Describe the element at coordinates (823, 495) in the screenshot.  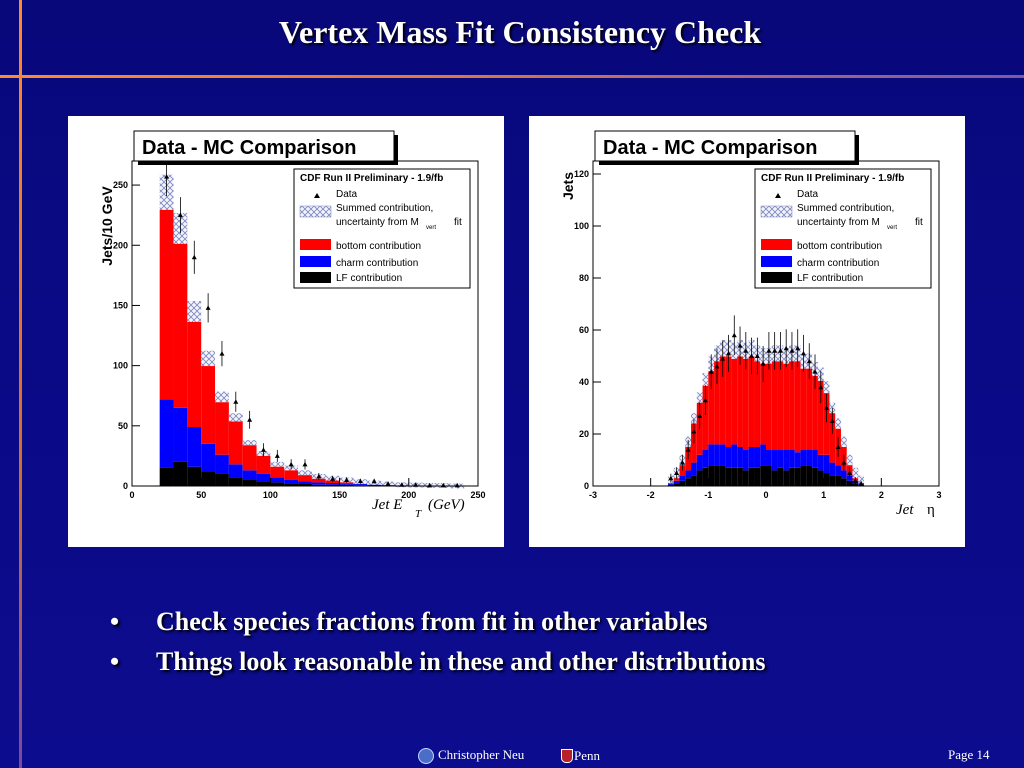
I see `x-tick-label: 1` at that location.